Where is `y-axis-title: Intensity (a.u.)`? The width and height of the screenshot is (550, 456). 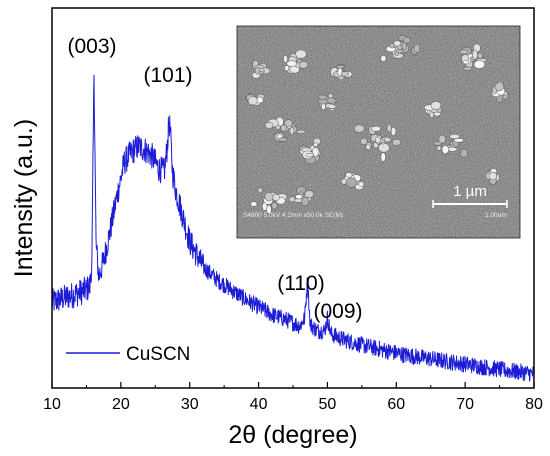
y-axis-title: Intensity (a.u.) is located at coordinates (24, 198).